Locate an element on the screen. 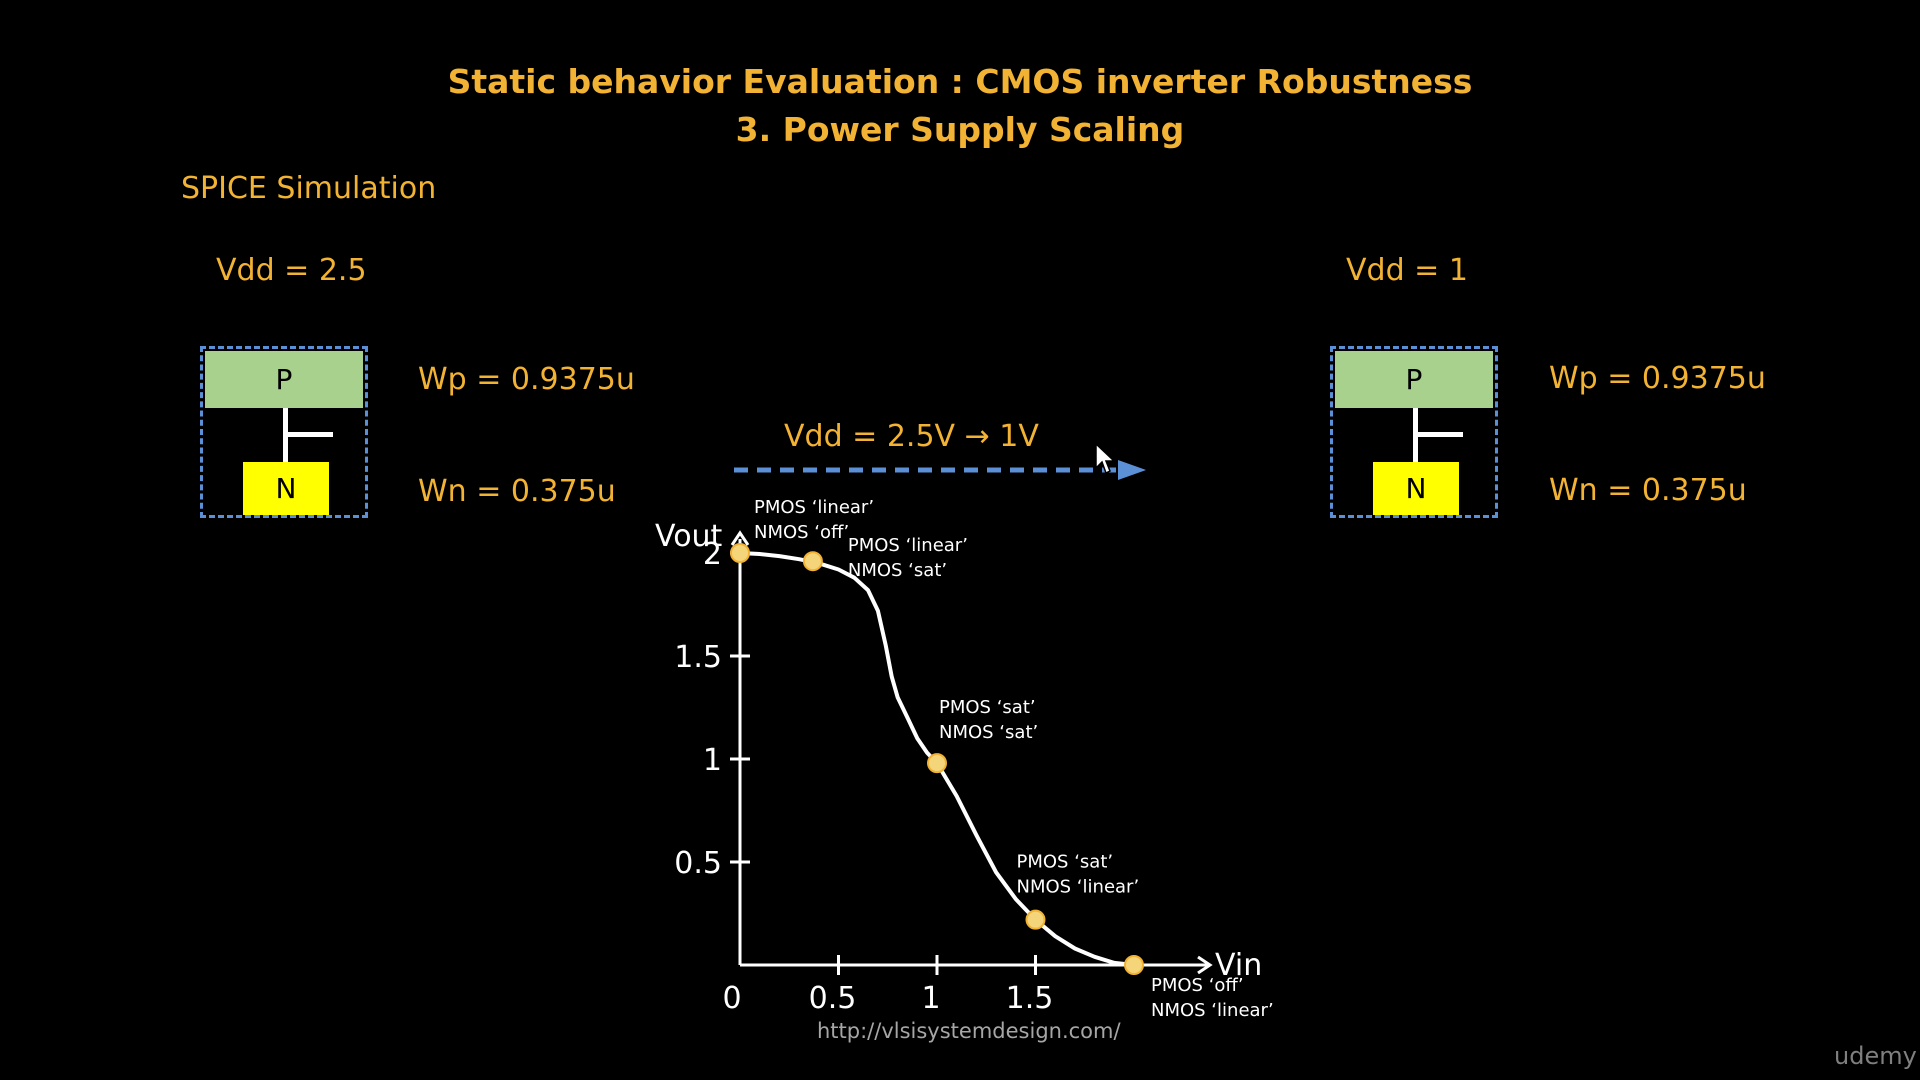 The width and height of the screenshot is (1920, 1080). x-axis-arrowhead is located at coordinates (1205, 965).